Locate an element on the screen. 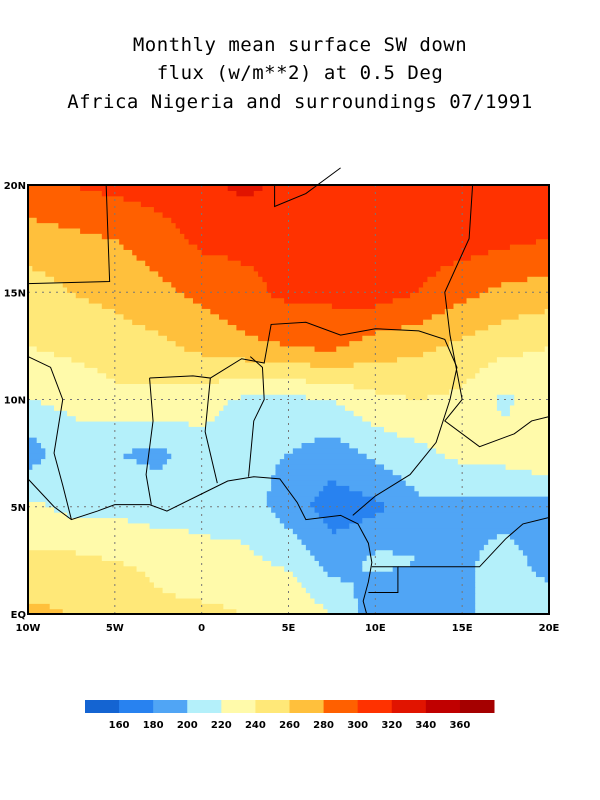  coastline is located at coordinates (200, 545).